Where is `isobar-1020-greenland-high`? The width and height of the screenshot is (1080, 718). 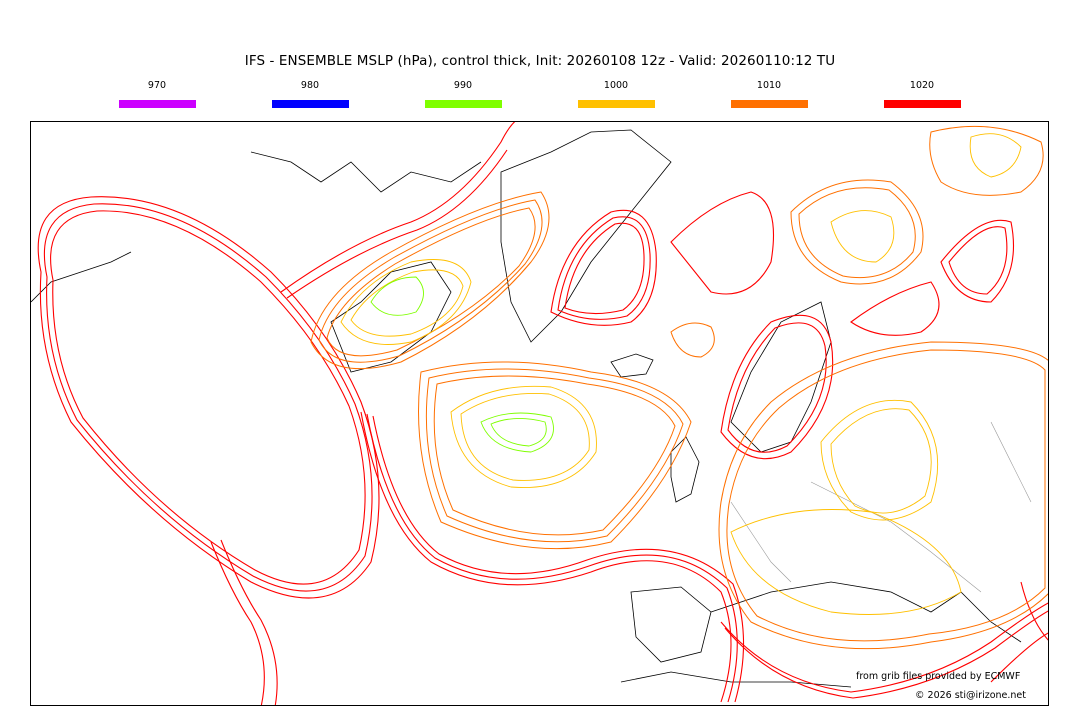
isobar-1020-greenland-high is located at coordinates (604, 268).